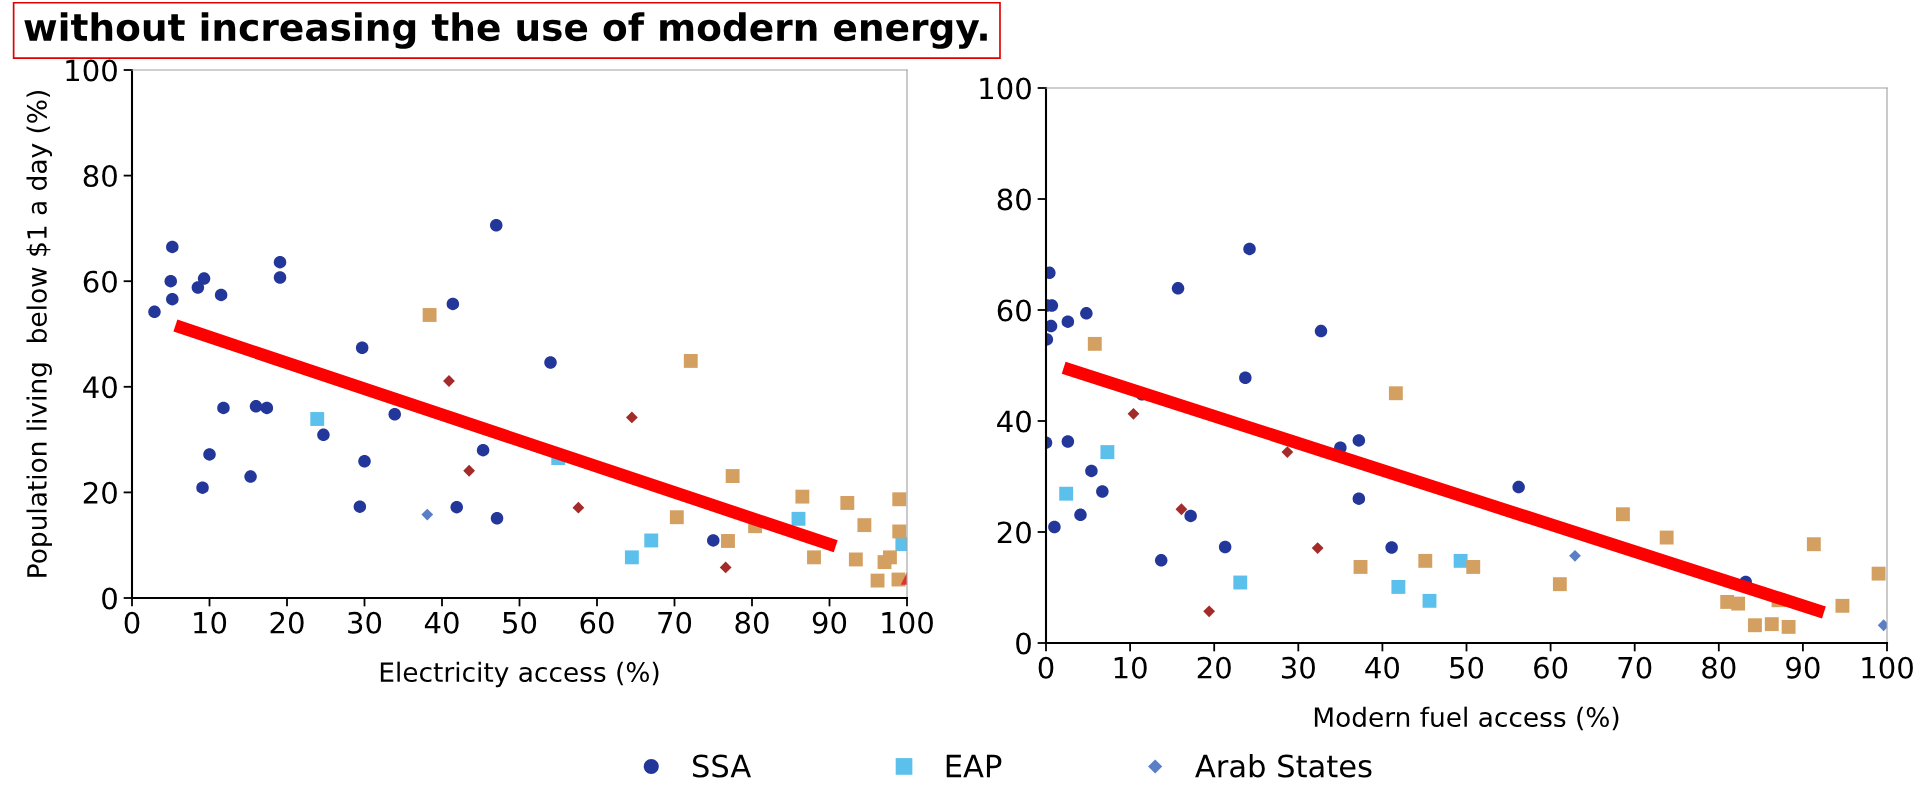  What do you see at coordinates (39, 334) in the screenshot?
I see `y-axis-title: Population living below $1 a day (%)` at bounding box center [39, 334].